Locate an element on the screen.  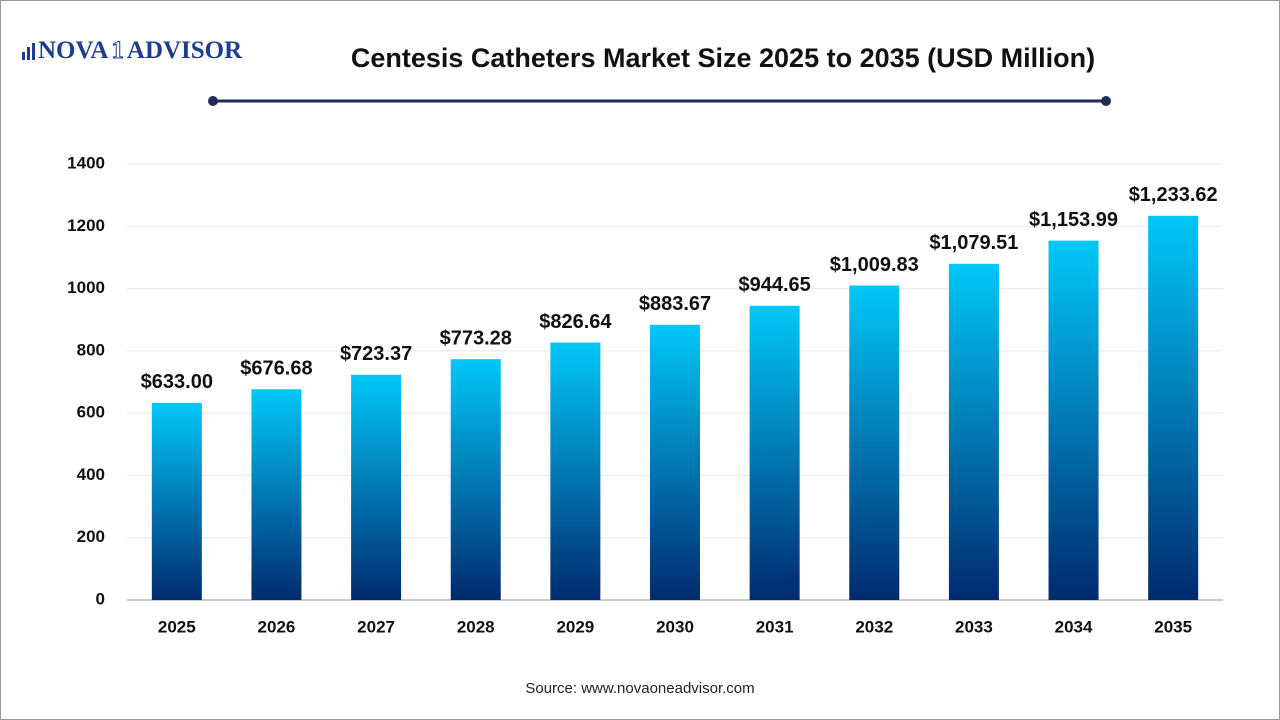
y-tick-label: 800 is located at coordinates (91, 349).